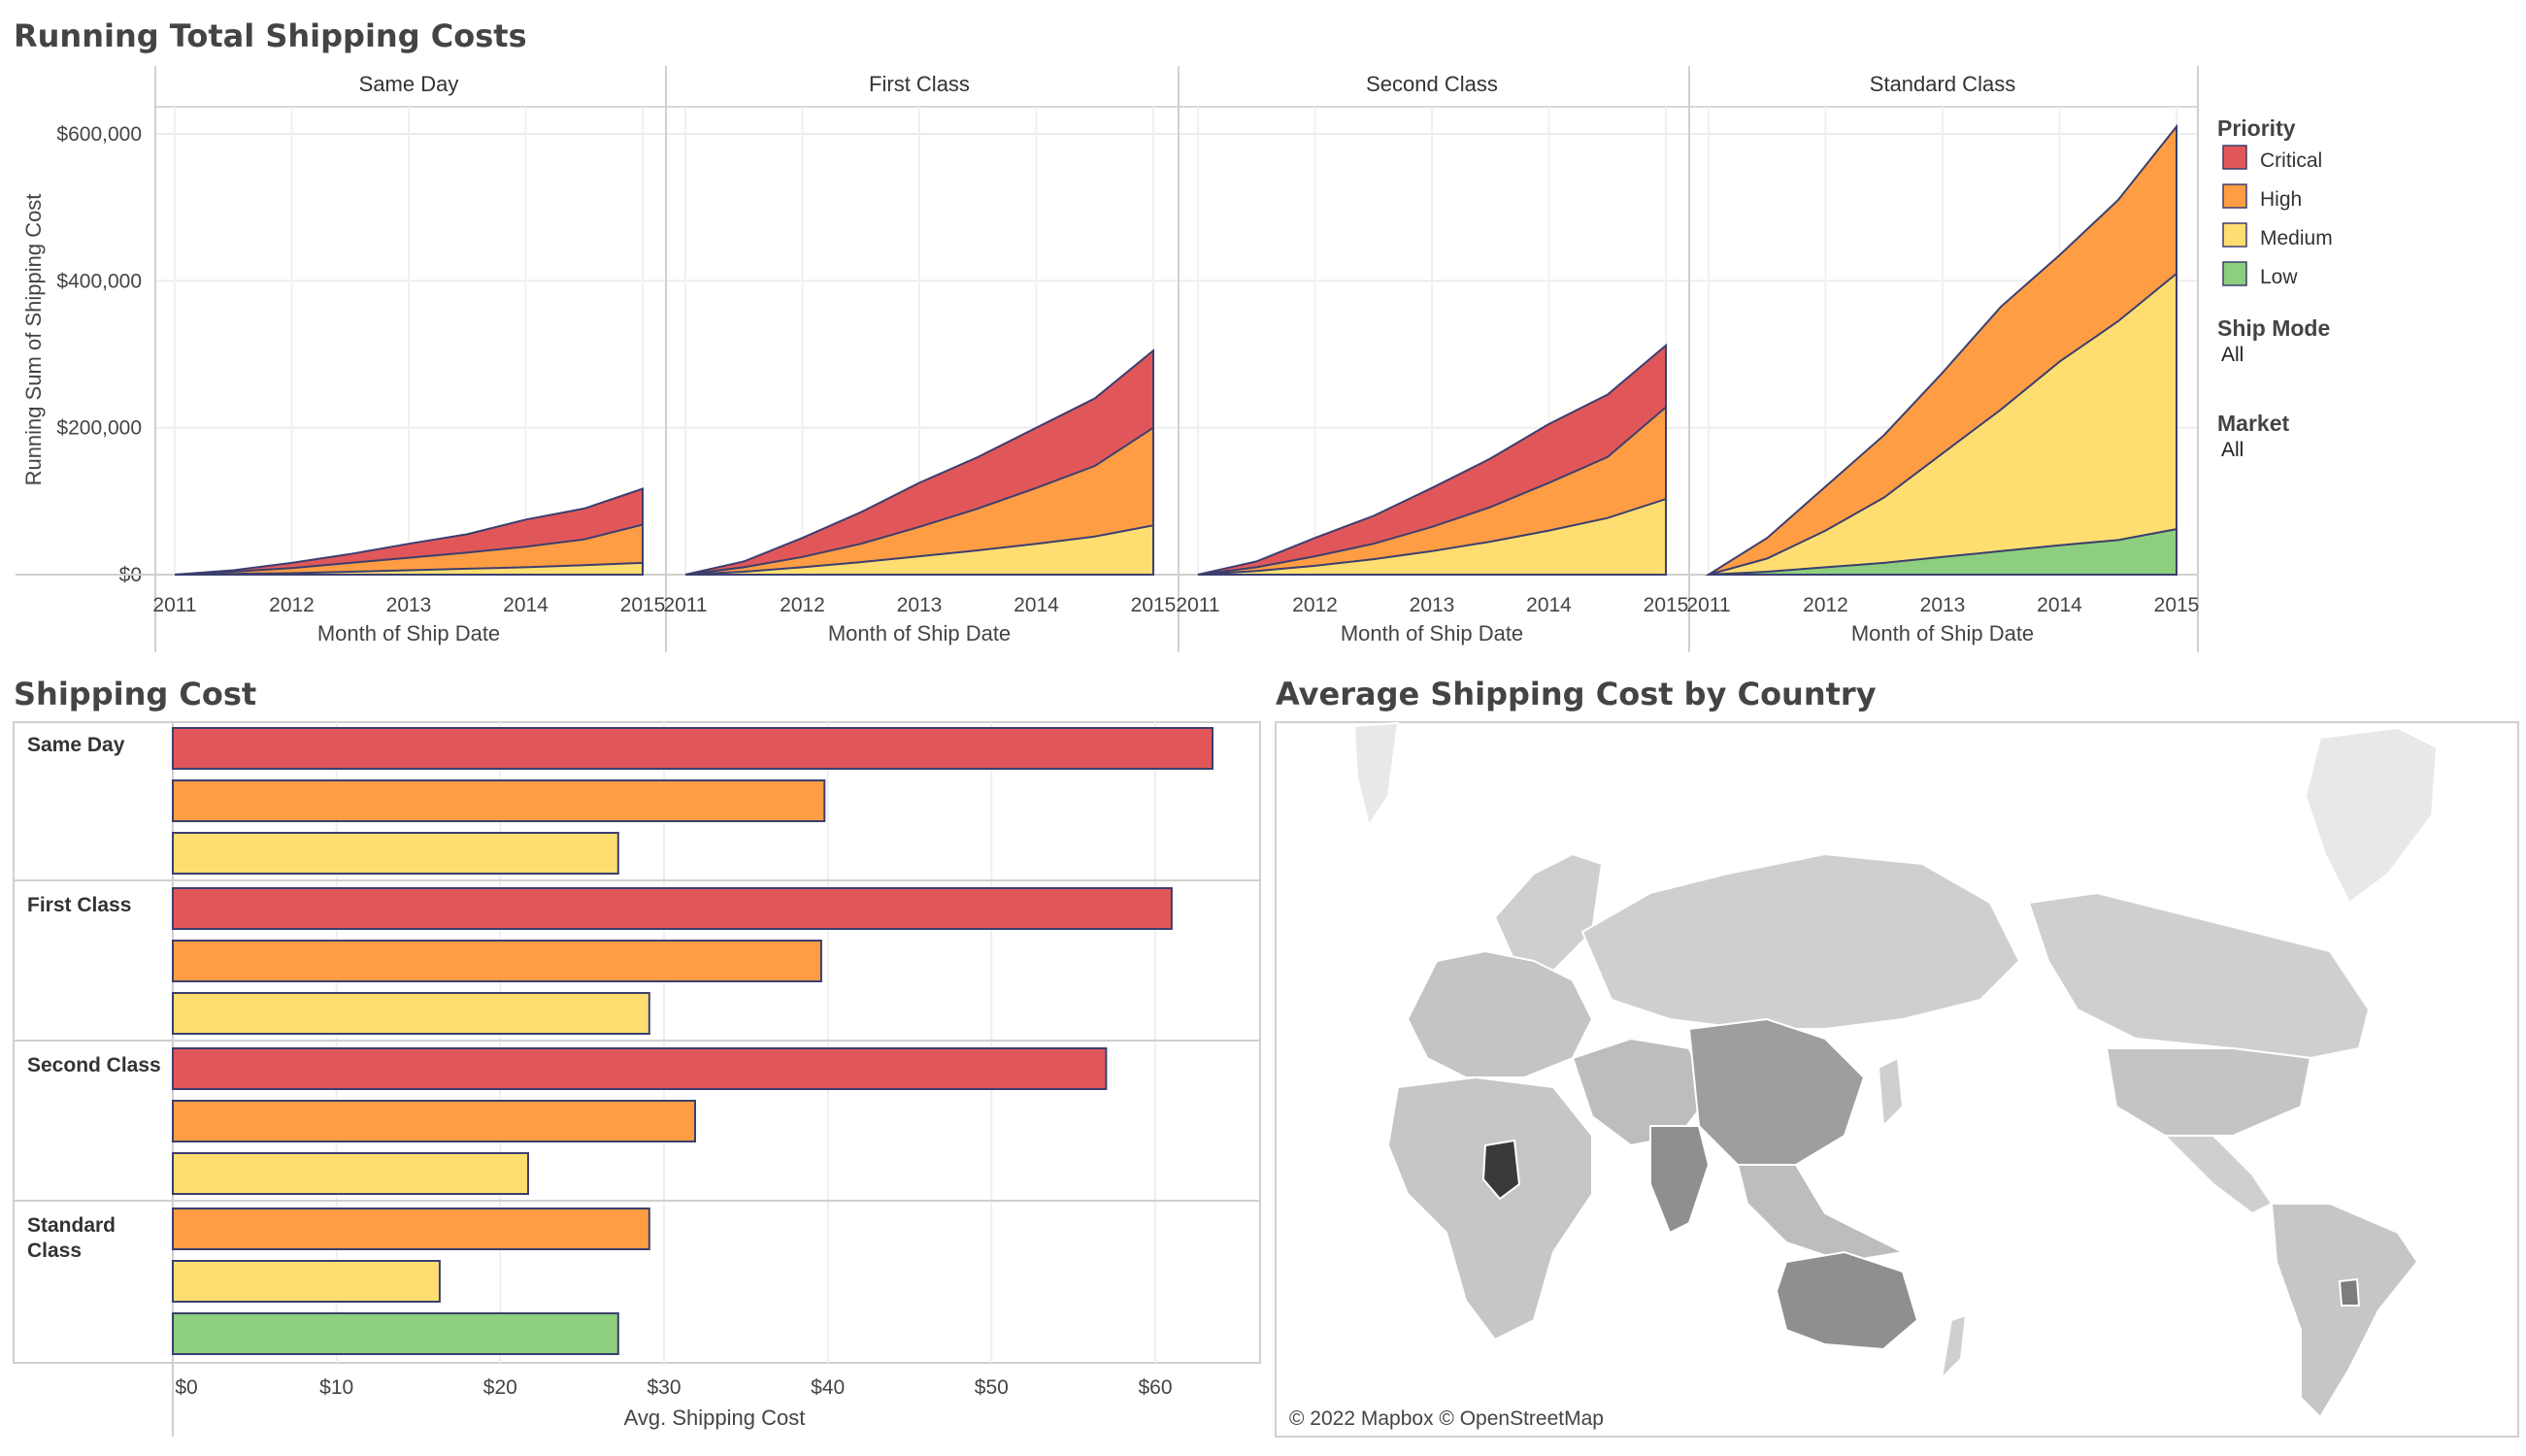  Describe the element at coordinates (2208, 1092) in the screenshot. I see `map-united-states` at that location.